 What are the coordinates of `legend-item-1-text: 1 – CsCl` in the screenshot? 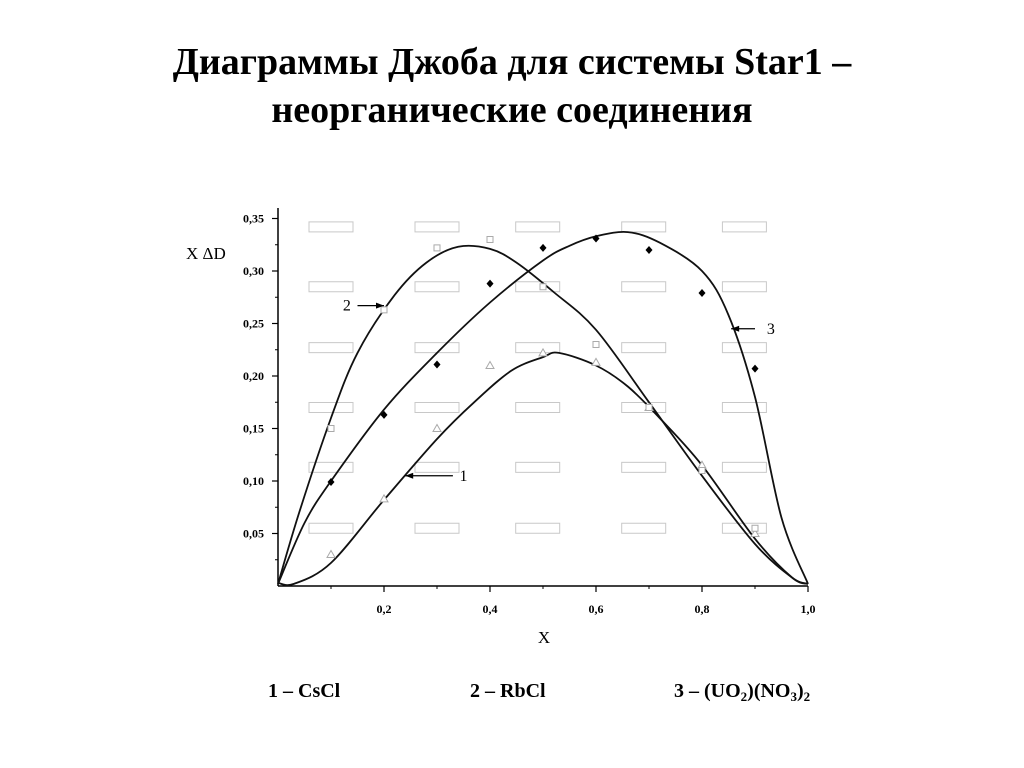 It's located at (304, 691).